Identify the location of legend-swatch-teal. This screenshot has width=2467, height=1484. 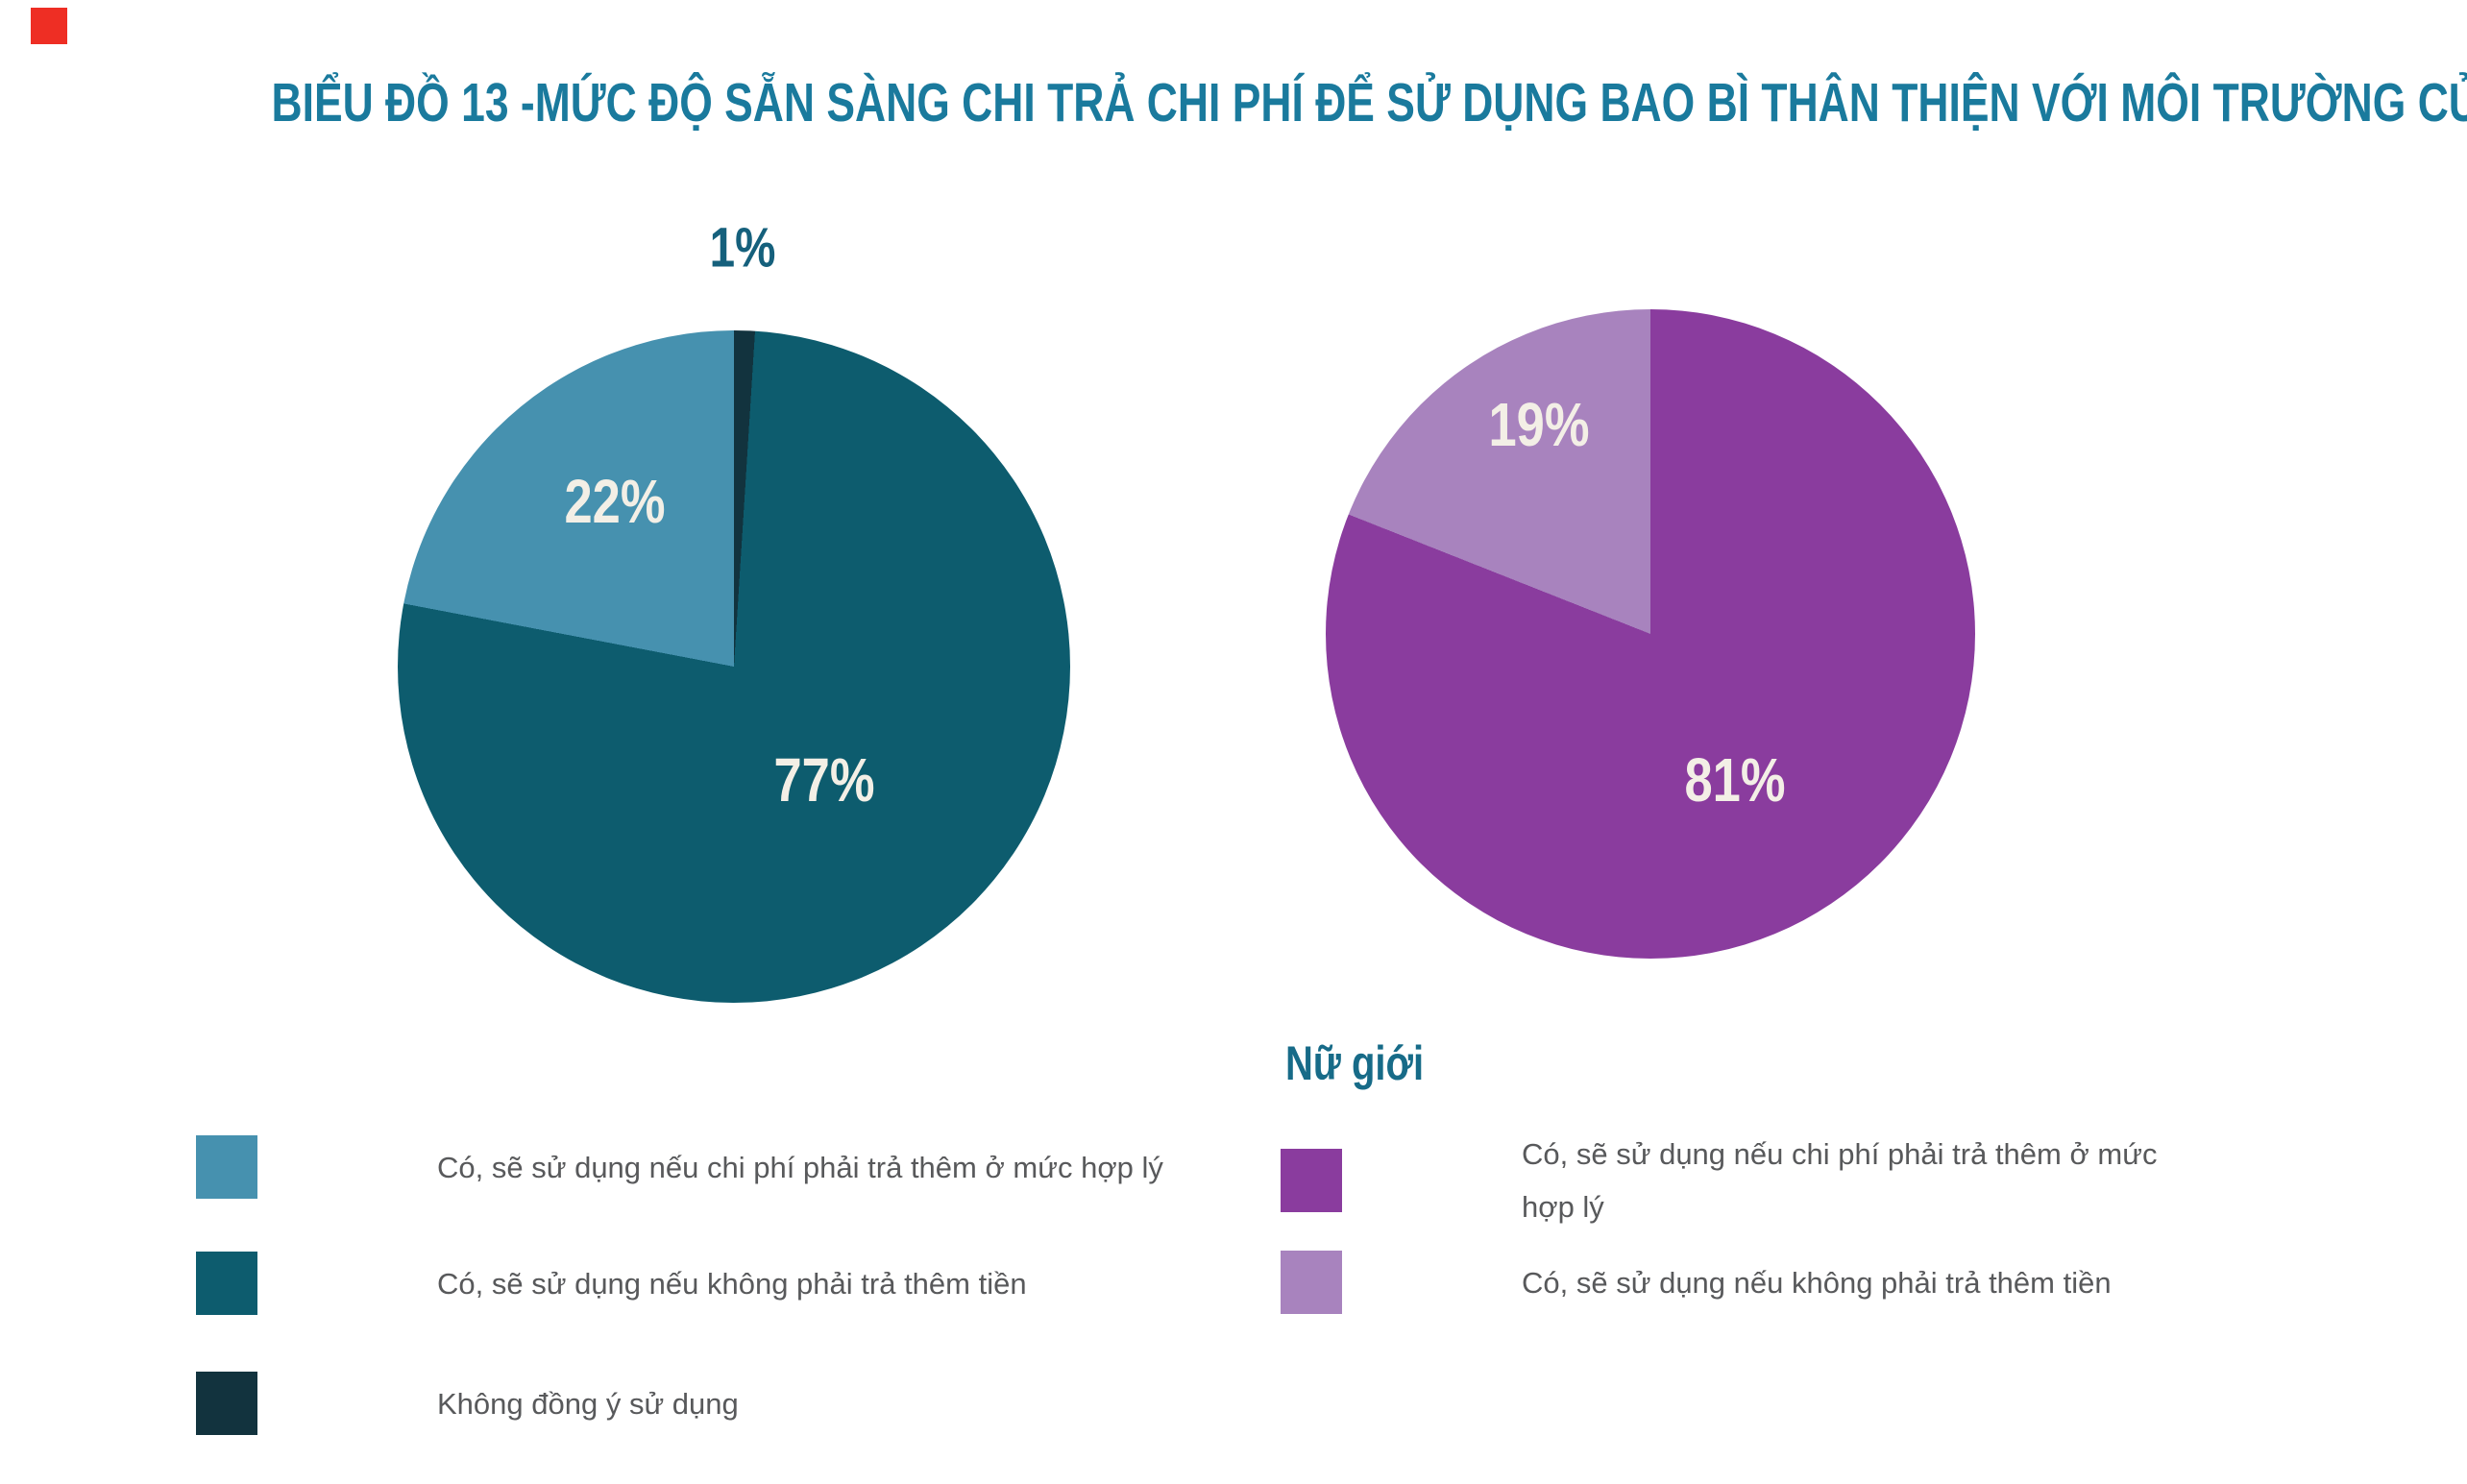
(226, 1283).